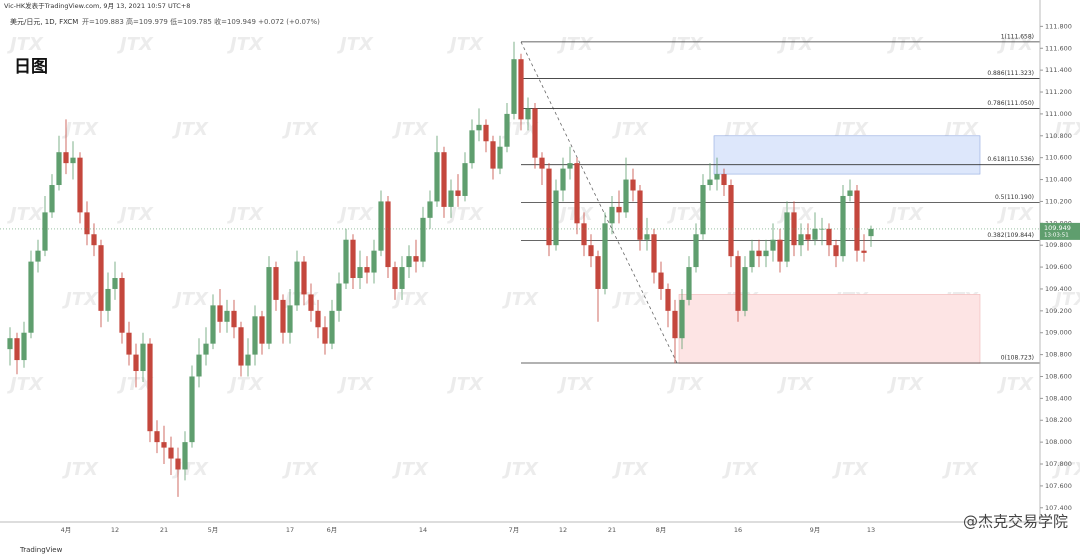  Describe the element at coordinates (44, 21) in the screenshot. I see `symbol: 美元/日元, 1D, FXCM` at that location.